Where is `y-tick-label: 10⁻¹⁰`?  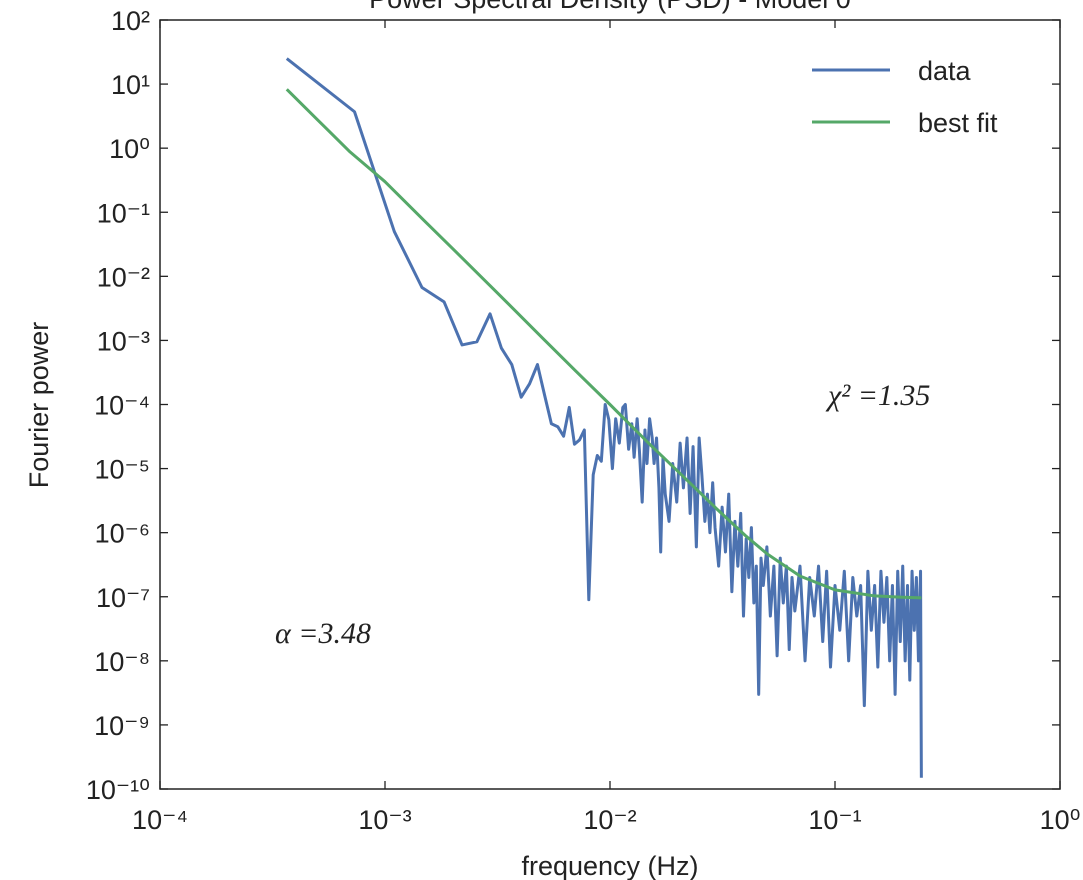 y-tick-label: 10⁻¹⁰ is located at coordinates (118, 790).